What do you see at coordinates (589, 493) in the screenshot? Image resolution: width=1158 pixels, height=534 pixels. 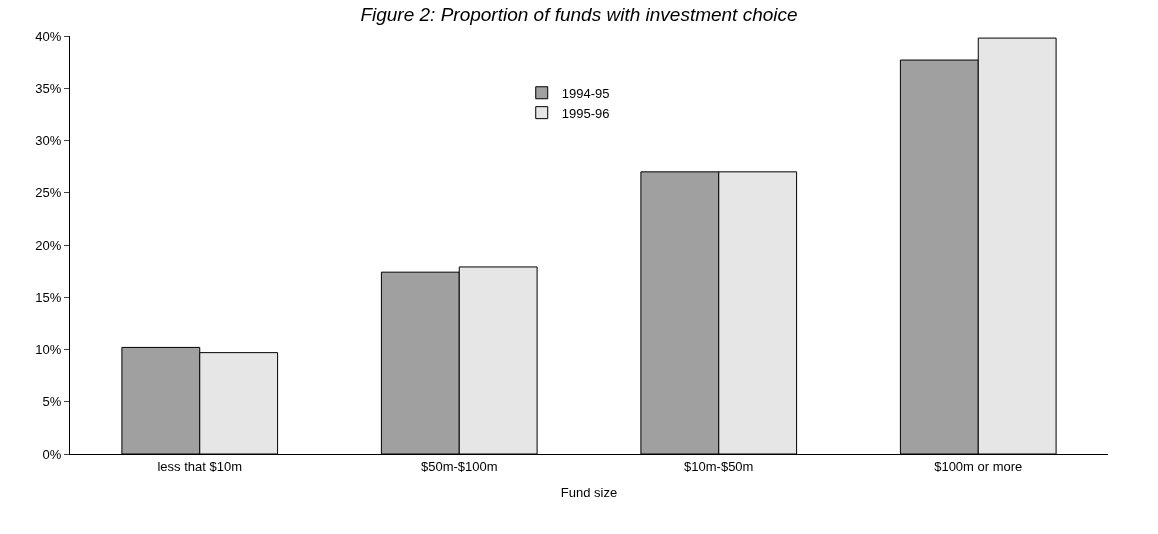 I see `x-axis-title: Fund size` at bounding box center [589, 493].